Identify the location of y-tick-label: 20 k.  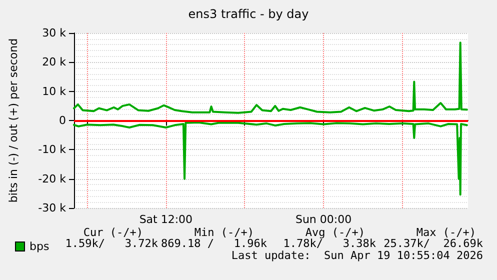
(54, 62).